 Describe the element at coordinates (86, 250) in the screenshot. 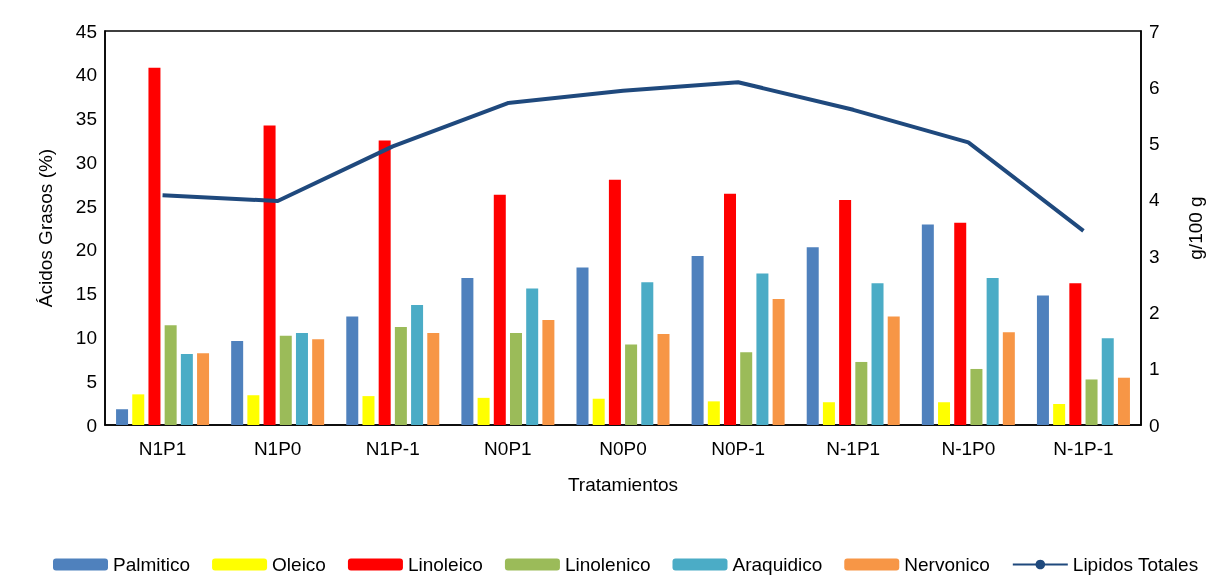

I see `y-tick-label: 20` at that location.